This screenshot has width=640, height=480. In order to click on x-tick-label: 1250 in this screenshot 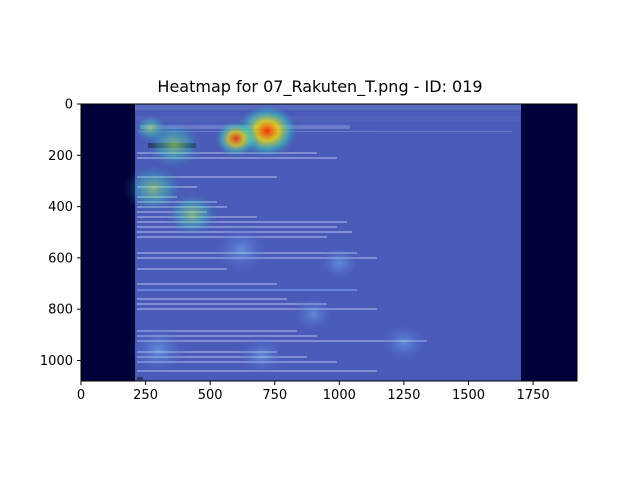, I will do `click(403, 395)`.